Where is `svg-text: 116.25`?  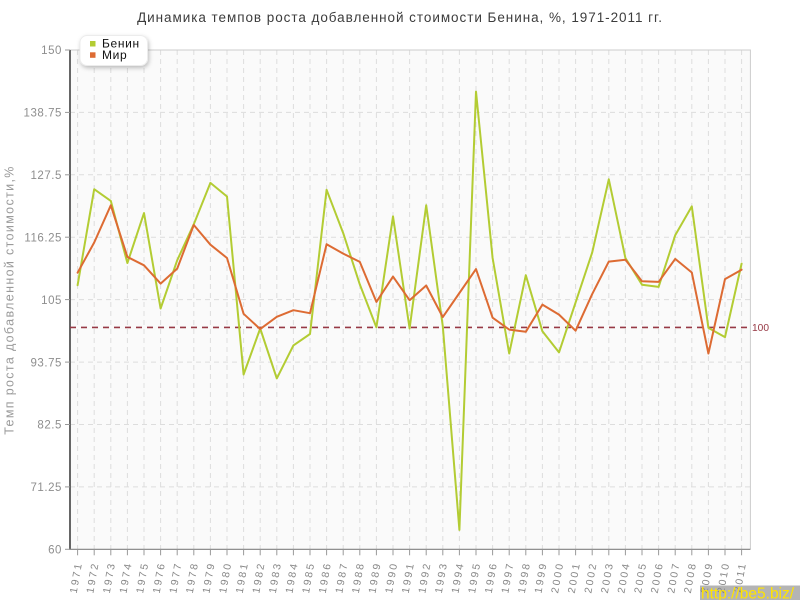 svg-text: 116.25 is located at coordinates (43, 238).